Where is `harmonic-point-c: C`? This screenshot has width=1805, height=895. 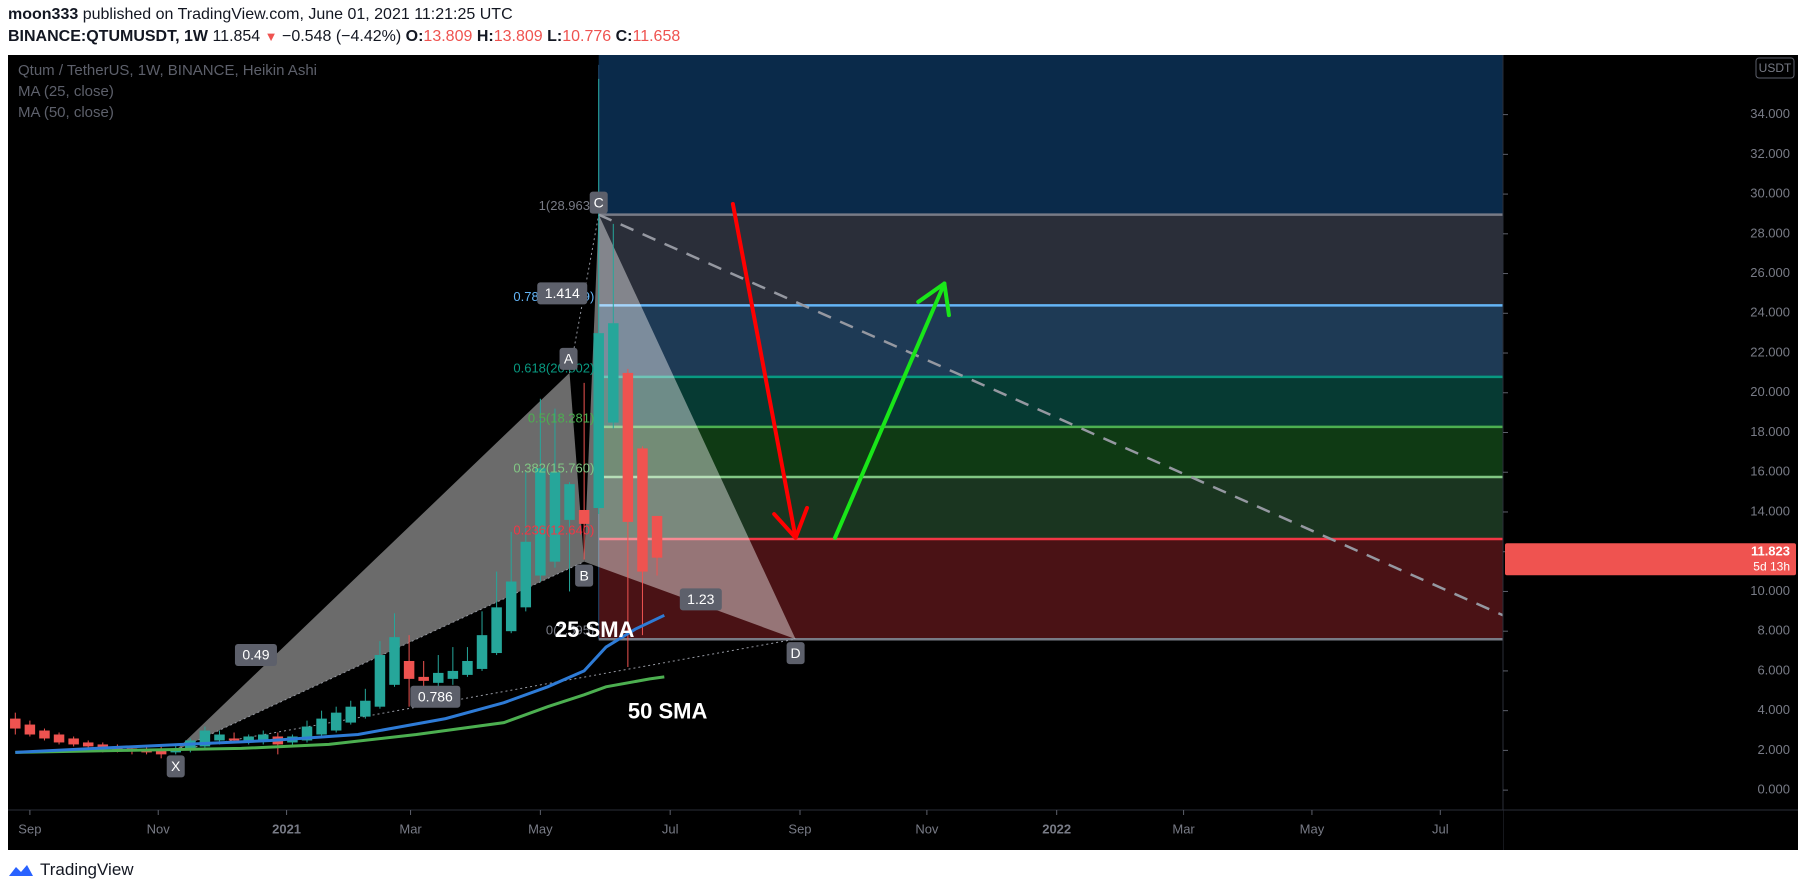 harmonic-point-c: C is located at coordinates (598, 202).